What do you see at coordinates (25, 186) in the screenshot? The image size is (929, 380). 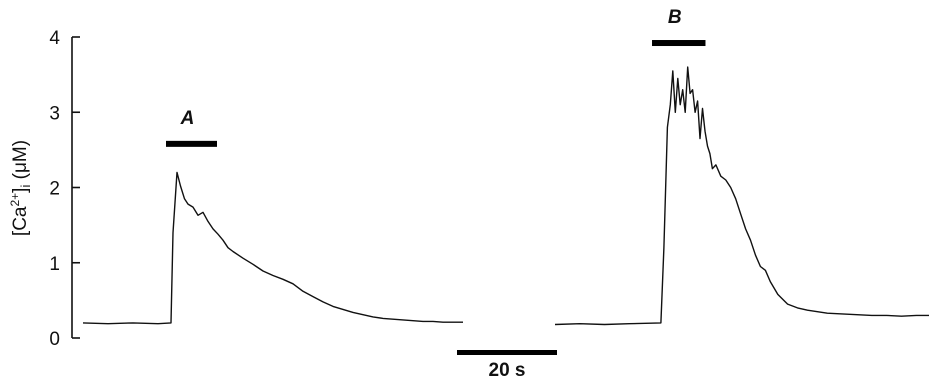 I see `y-axis-label-subscript: i` at bounding box center [25, 186].